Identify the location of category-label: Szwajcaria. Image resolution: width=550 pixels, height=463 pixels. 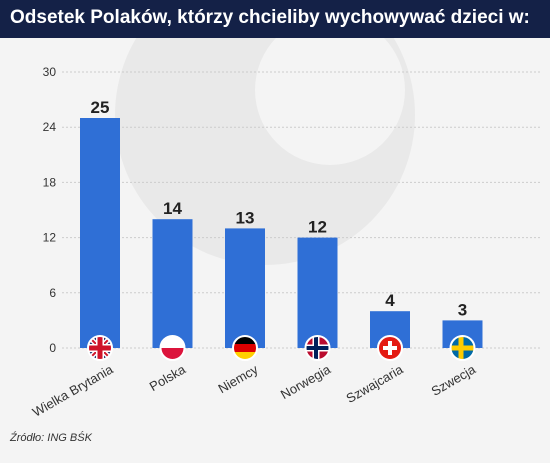
(375, 383).